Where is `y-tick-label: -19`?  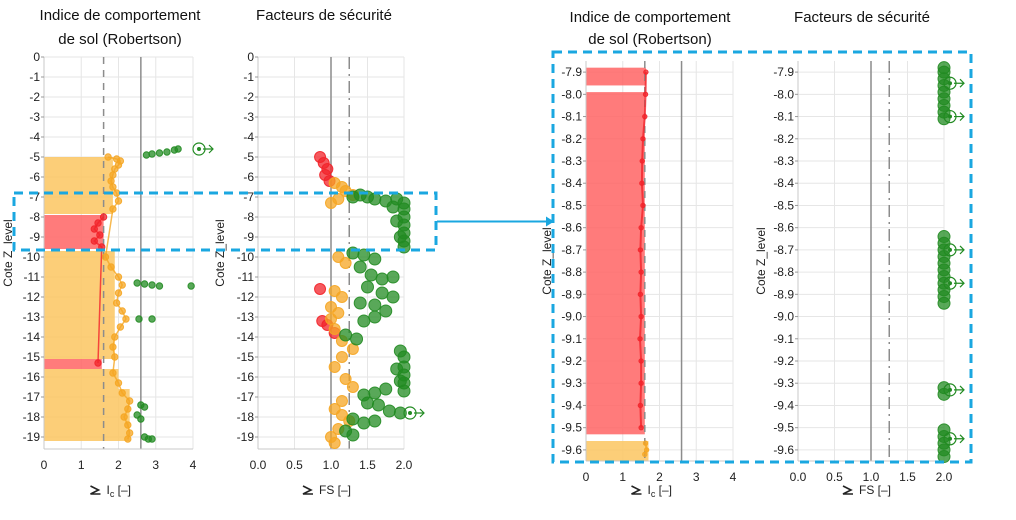
y-tick-label: -19 is located at coordinates (246, 437).